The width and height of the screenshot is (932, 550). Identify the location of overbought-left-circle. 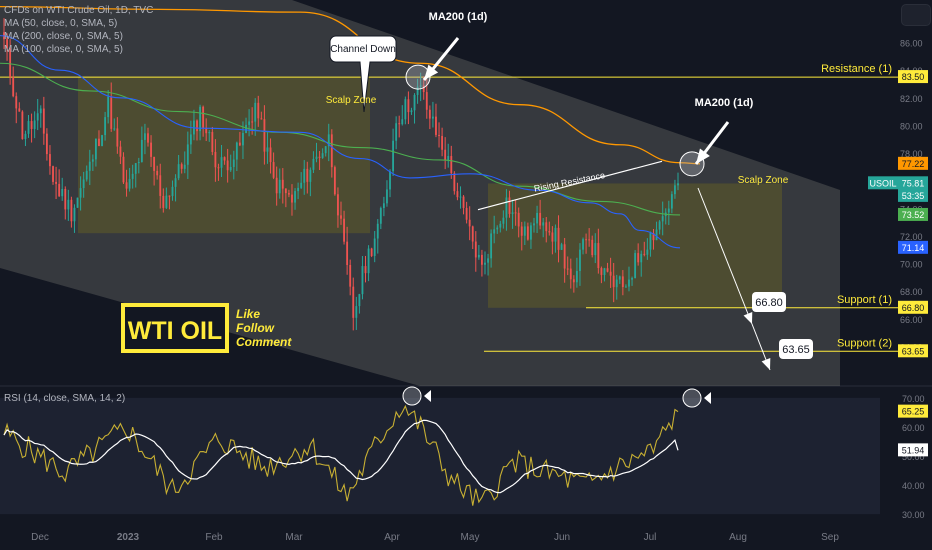
(412, 396).